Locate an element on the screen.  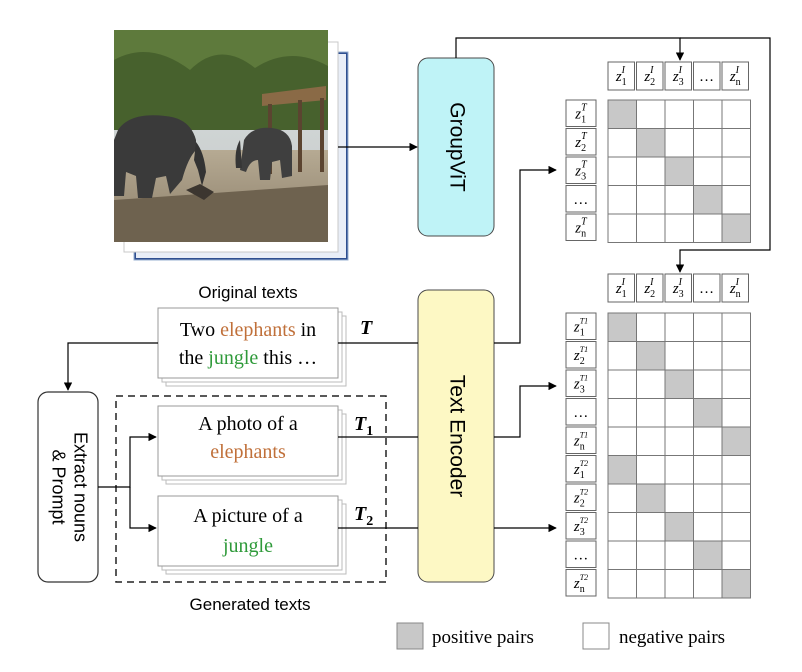
matrix-top-row-header-2: z3T is located at coordinates (581, 170).